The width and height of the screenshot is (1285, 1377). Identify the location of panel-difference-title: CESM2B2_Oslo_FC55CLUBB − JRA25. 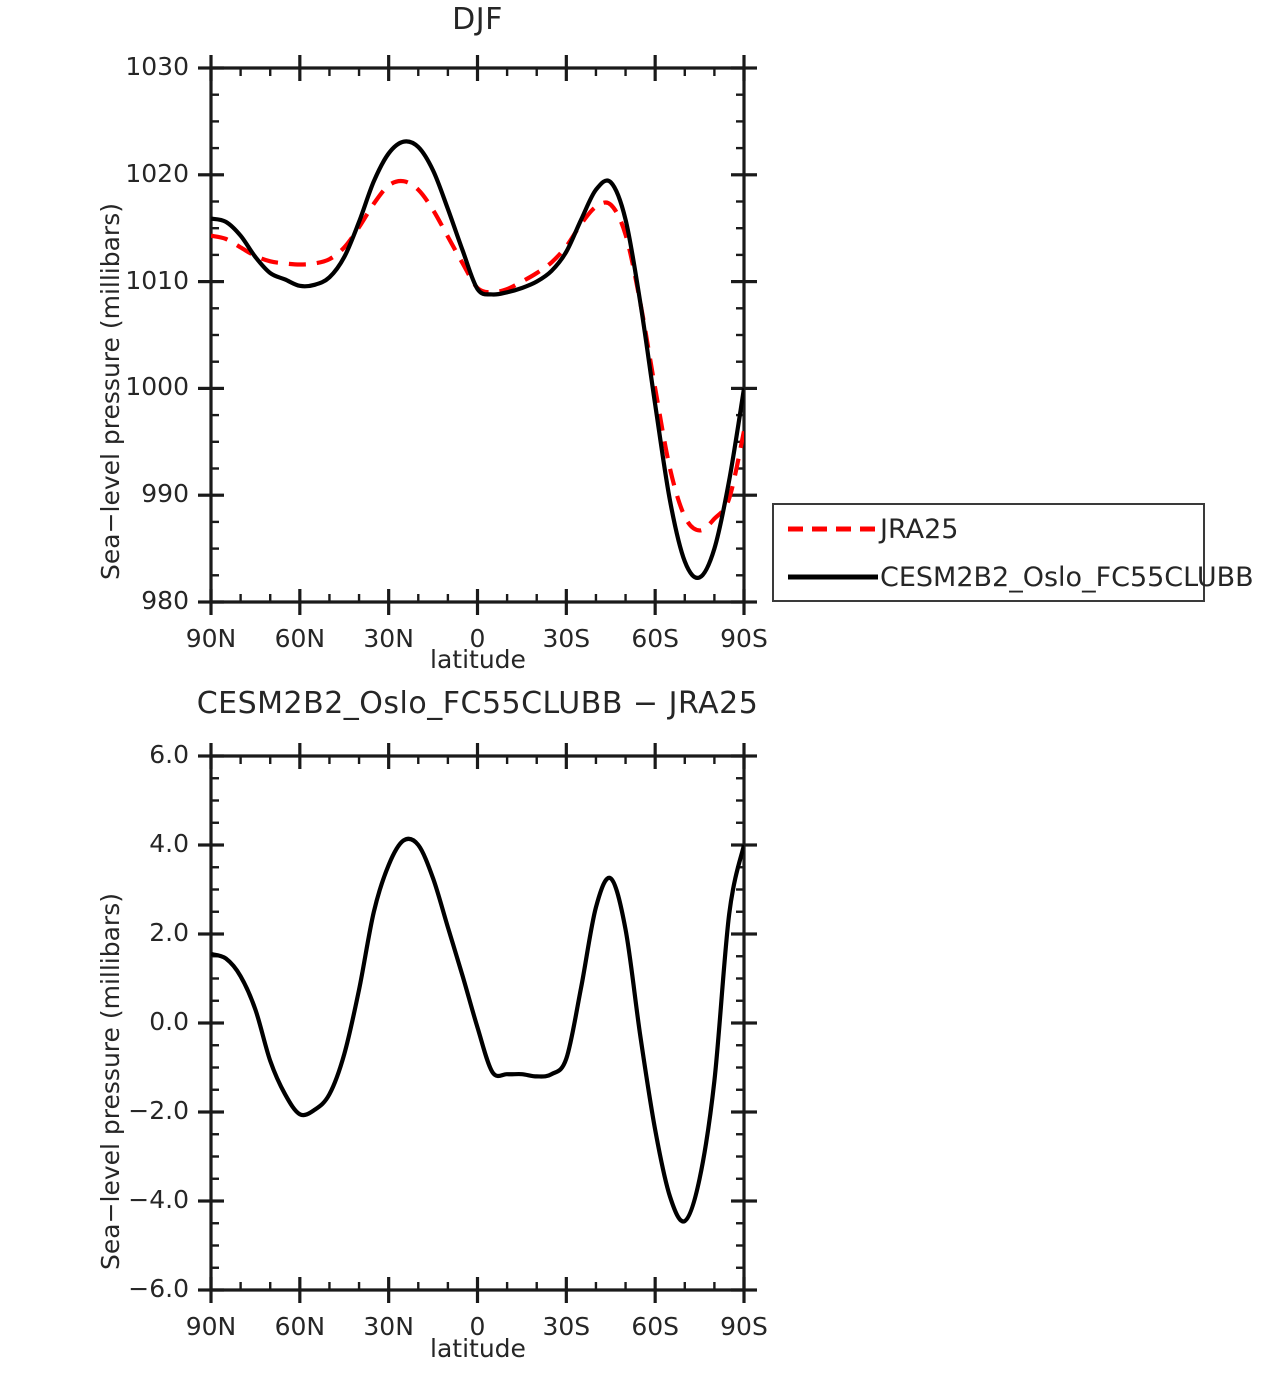
(477, 703).